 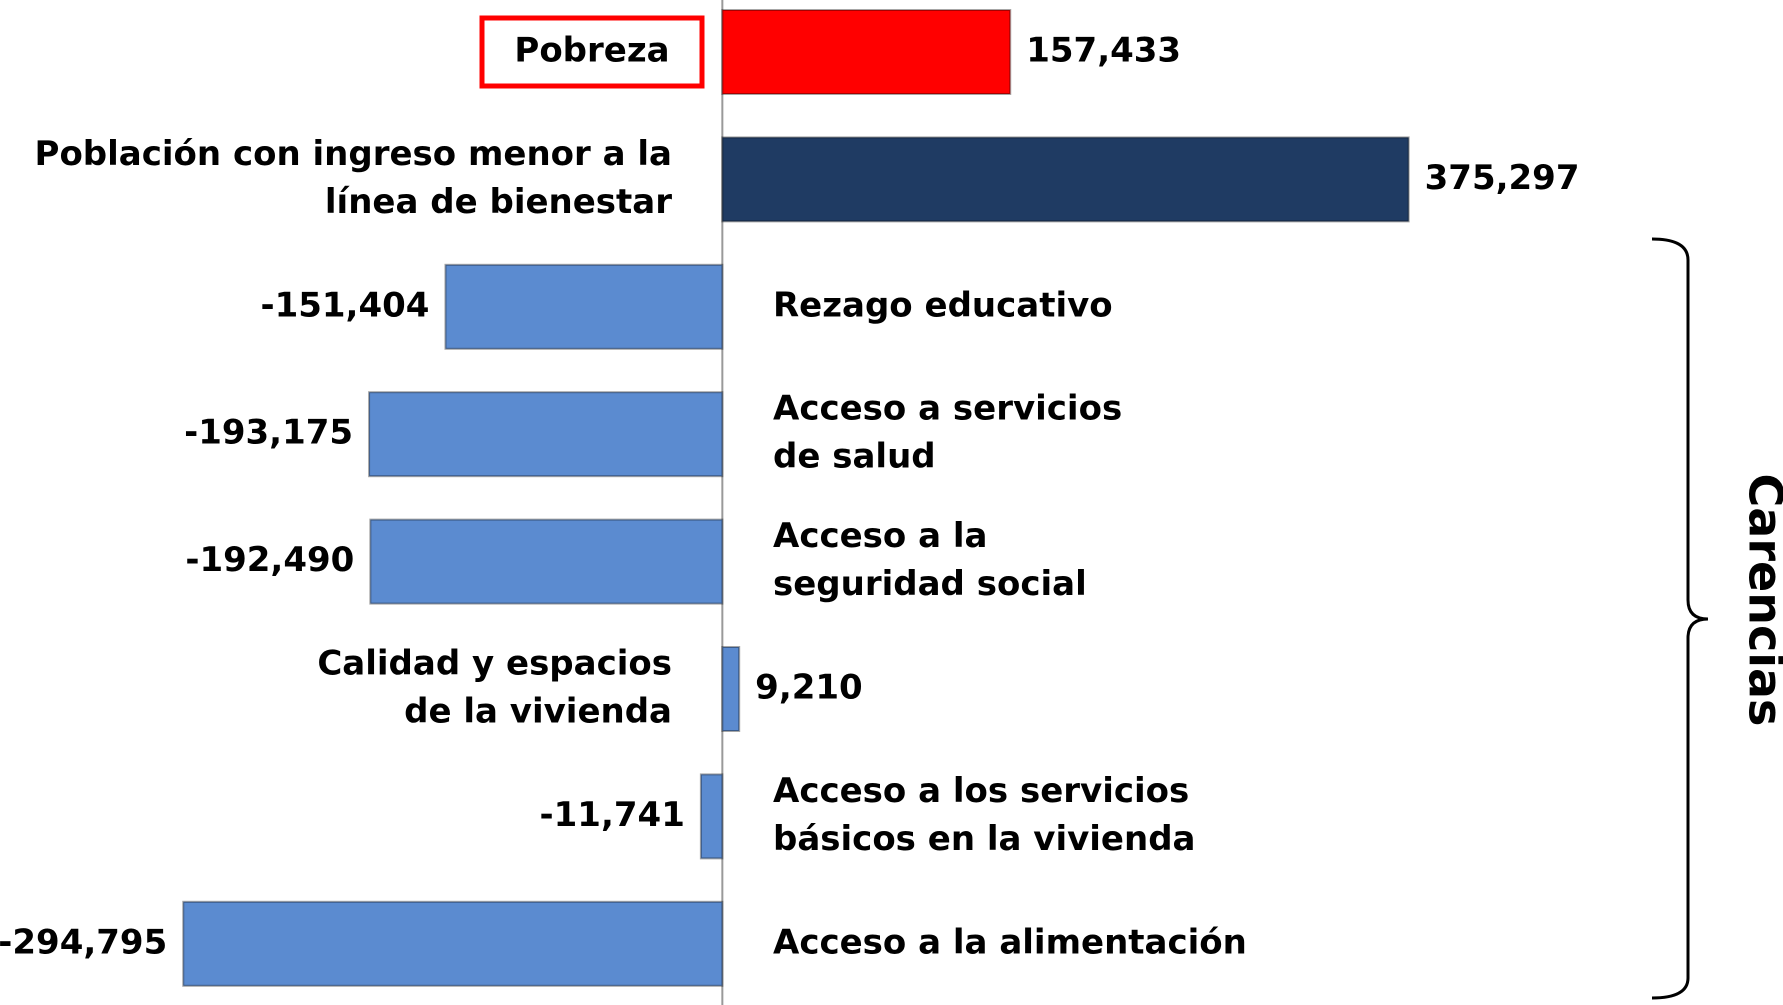 I want to click on value-label: -193,175, so click(x=268, y=433).